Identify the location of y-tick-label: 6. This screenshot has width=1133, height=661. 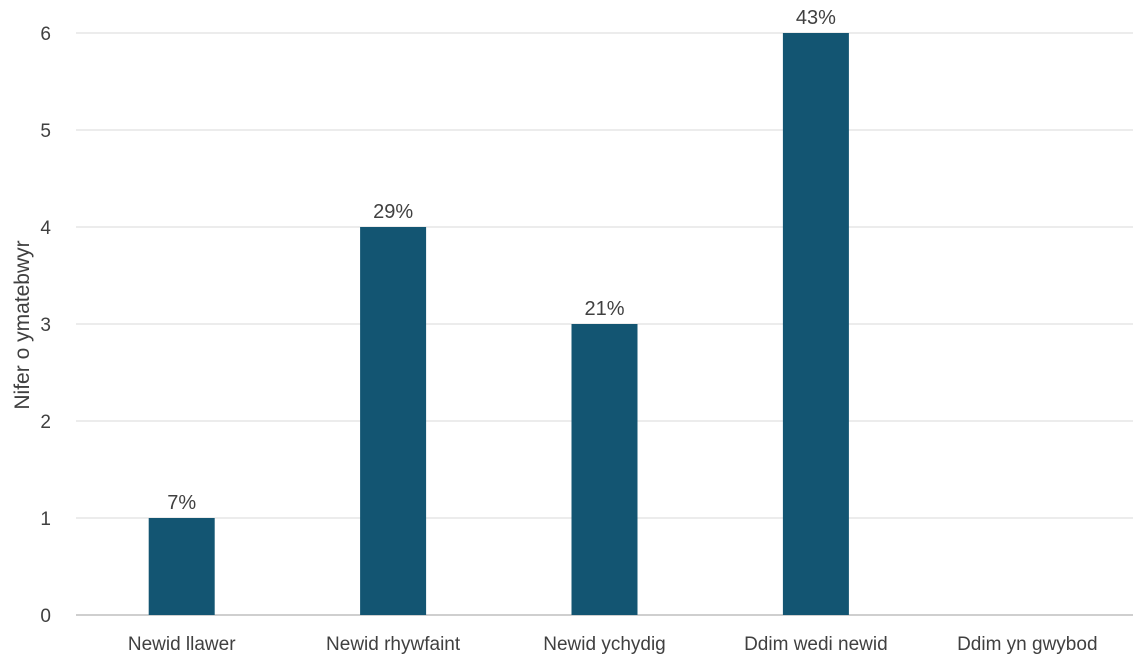
(45, 34).